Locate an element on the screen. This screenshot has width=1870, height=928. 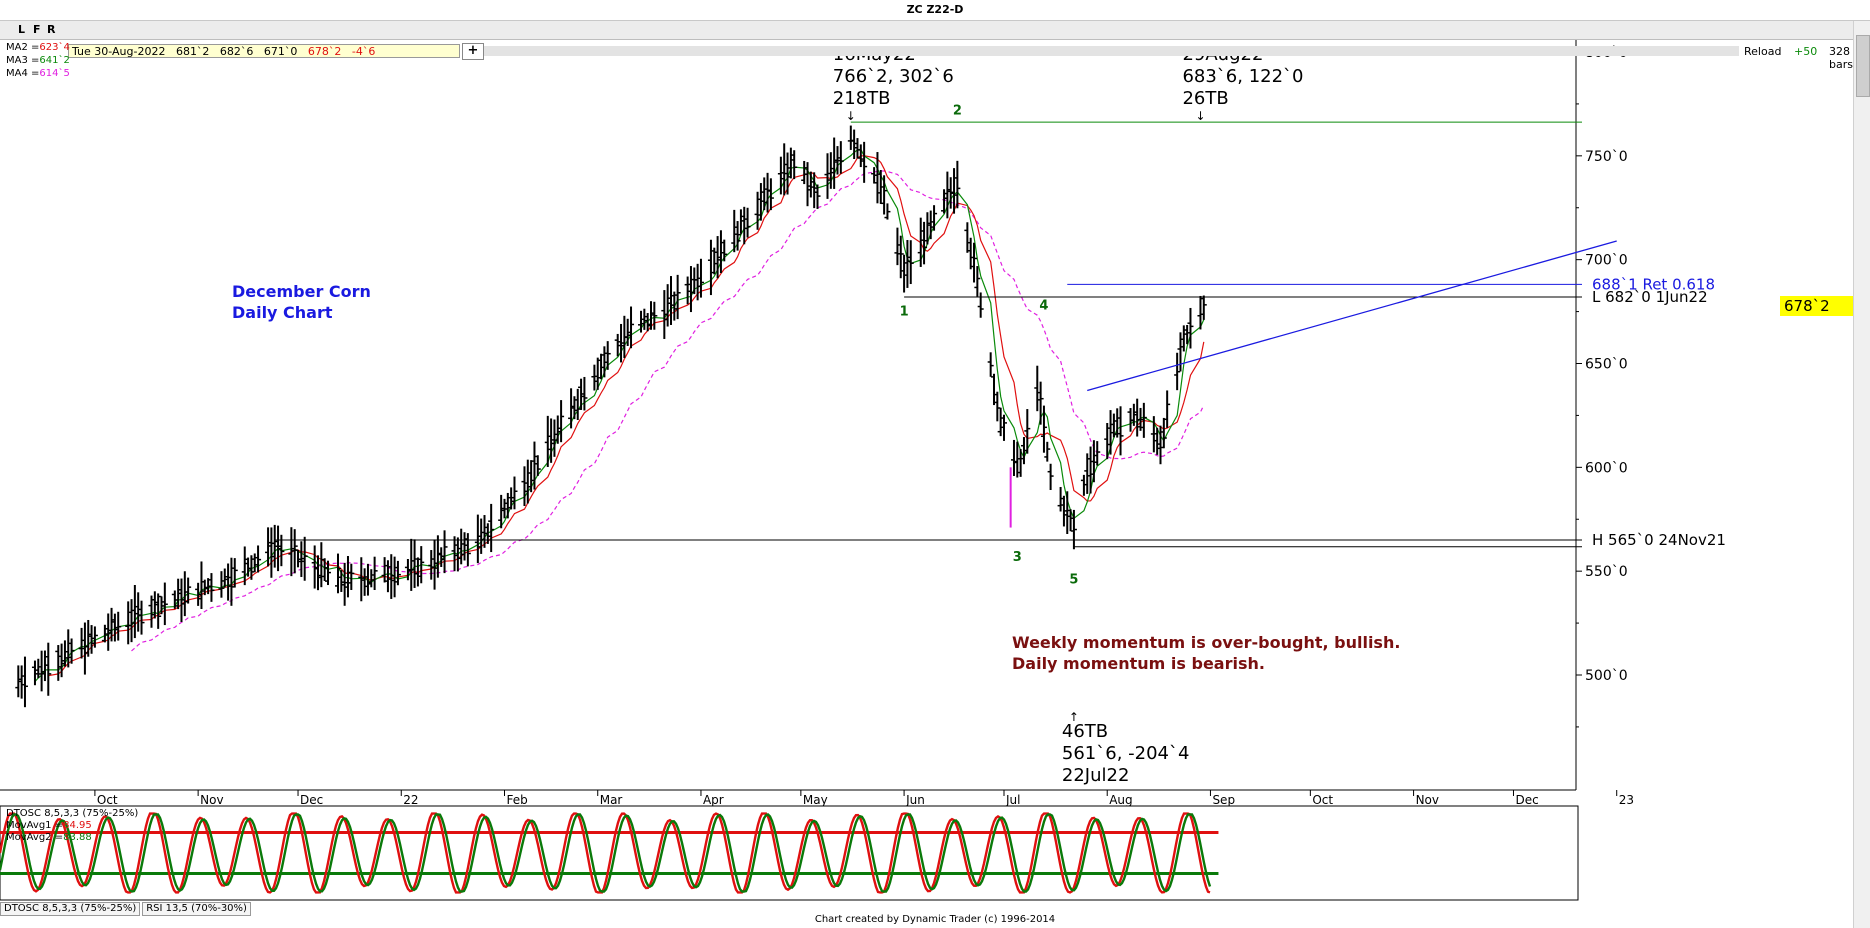
last-price-flag: 678`2 is located at coordinates (1816, 306).